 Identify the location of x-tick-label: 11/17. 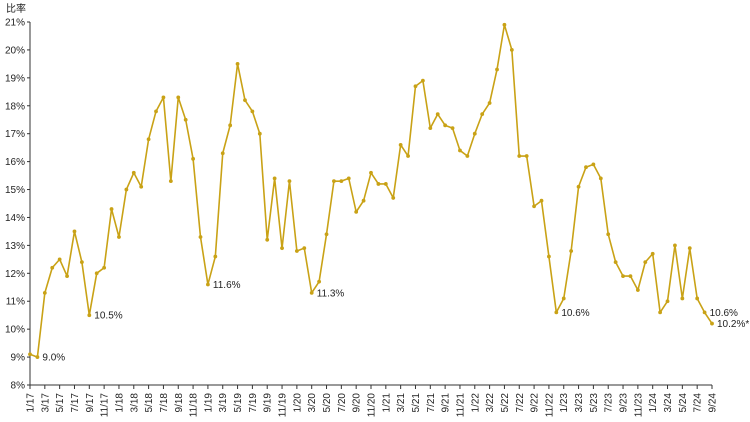
(105, 405).